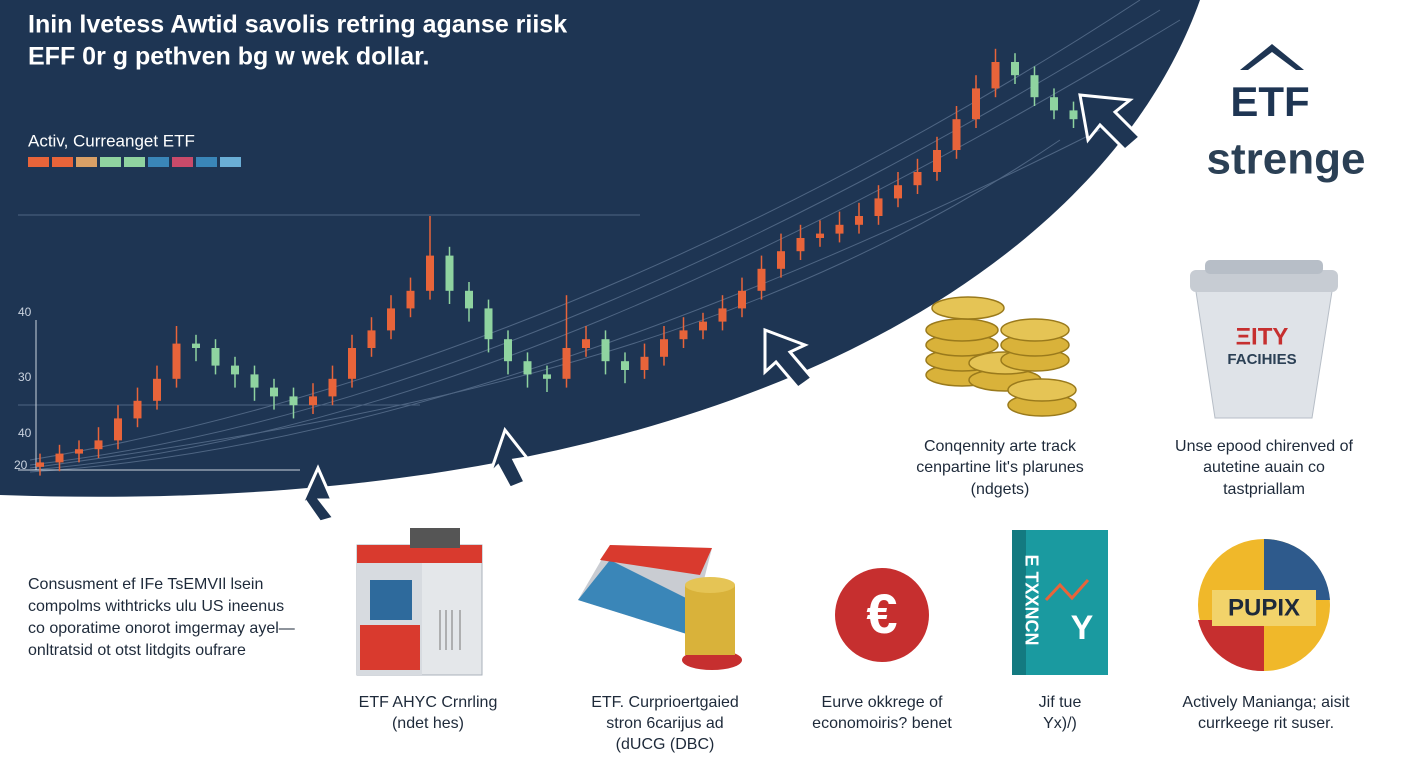  What do you see at coordinates (1031, 599) in the screenshot?
I see `book-text: E TXXNCN` at bounding box center [1031, 599].